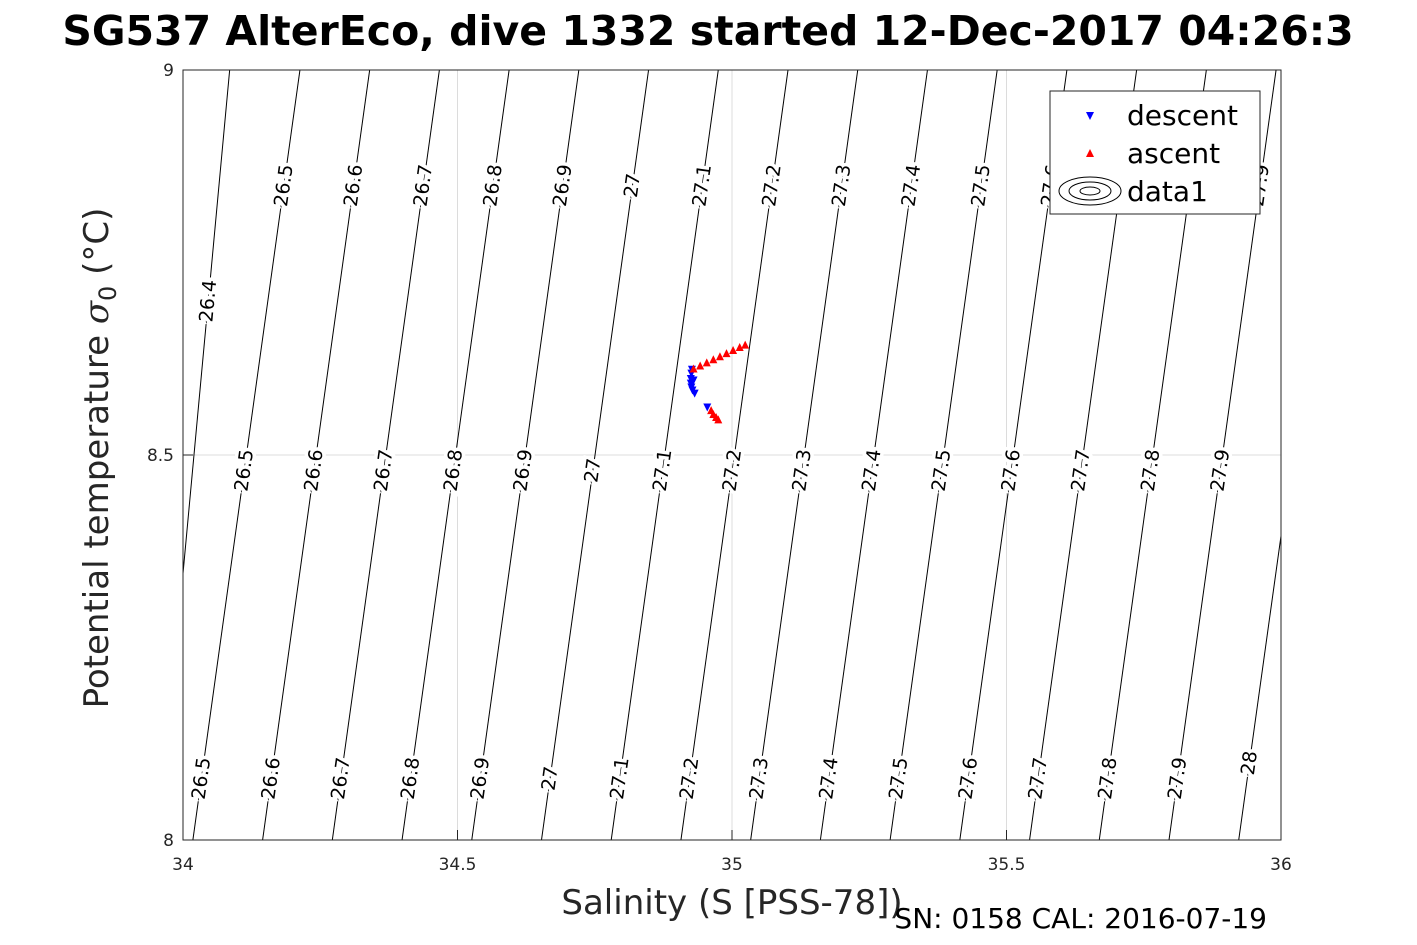  Describe the element at coordinates (168, 841) in the screenshot. I see `y-tick-label: 8` at that location.